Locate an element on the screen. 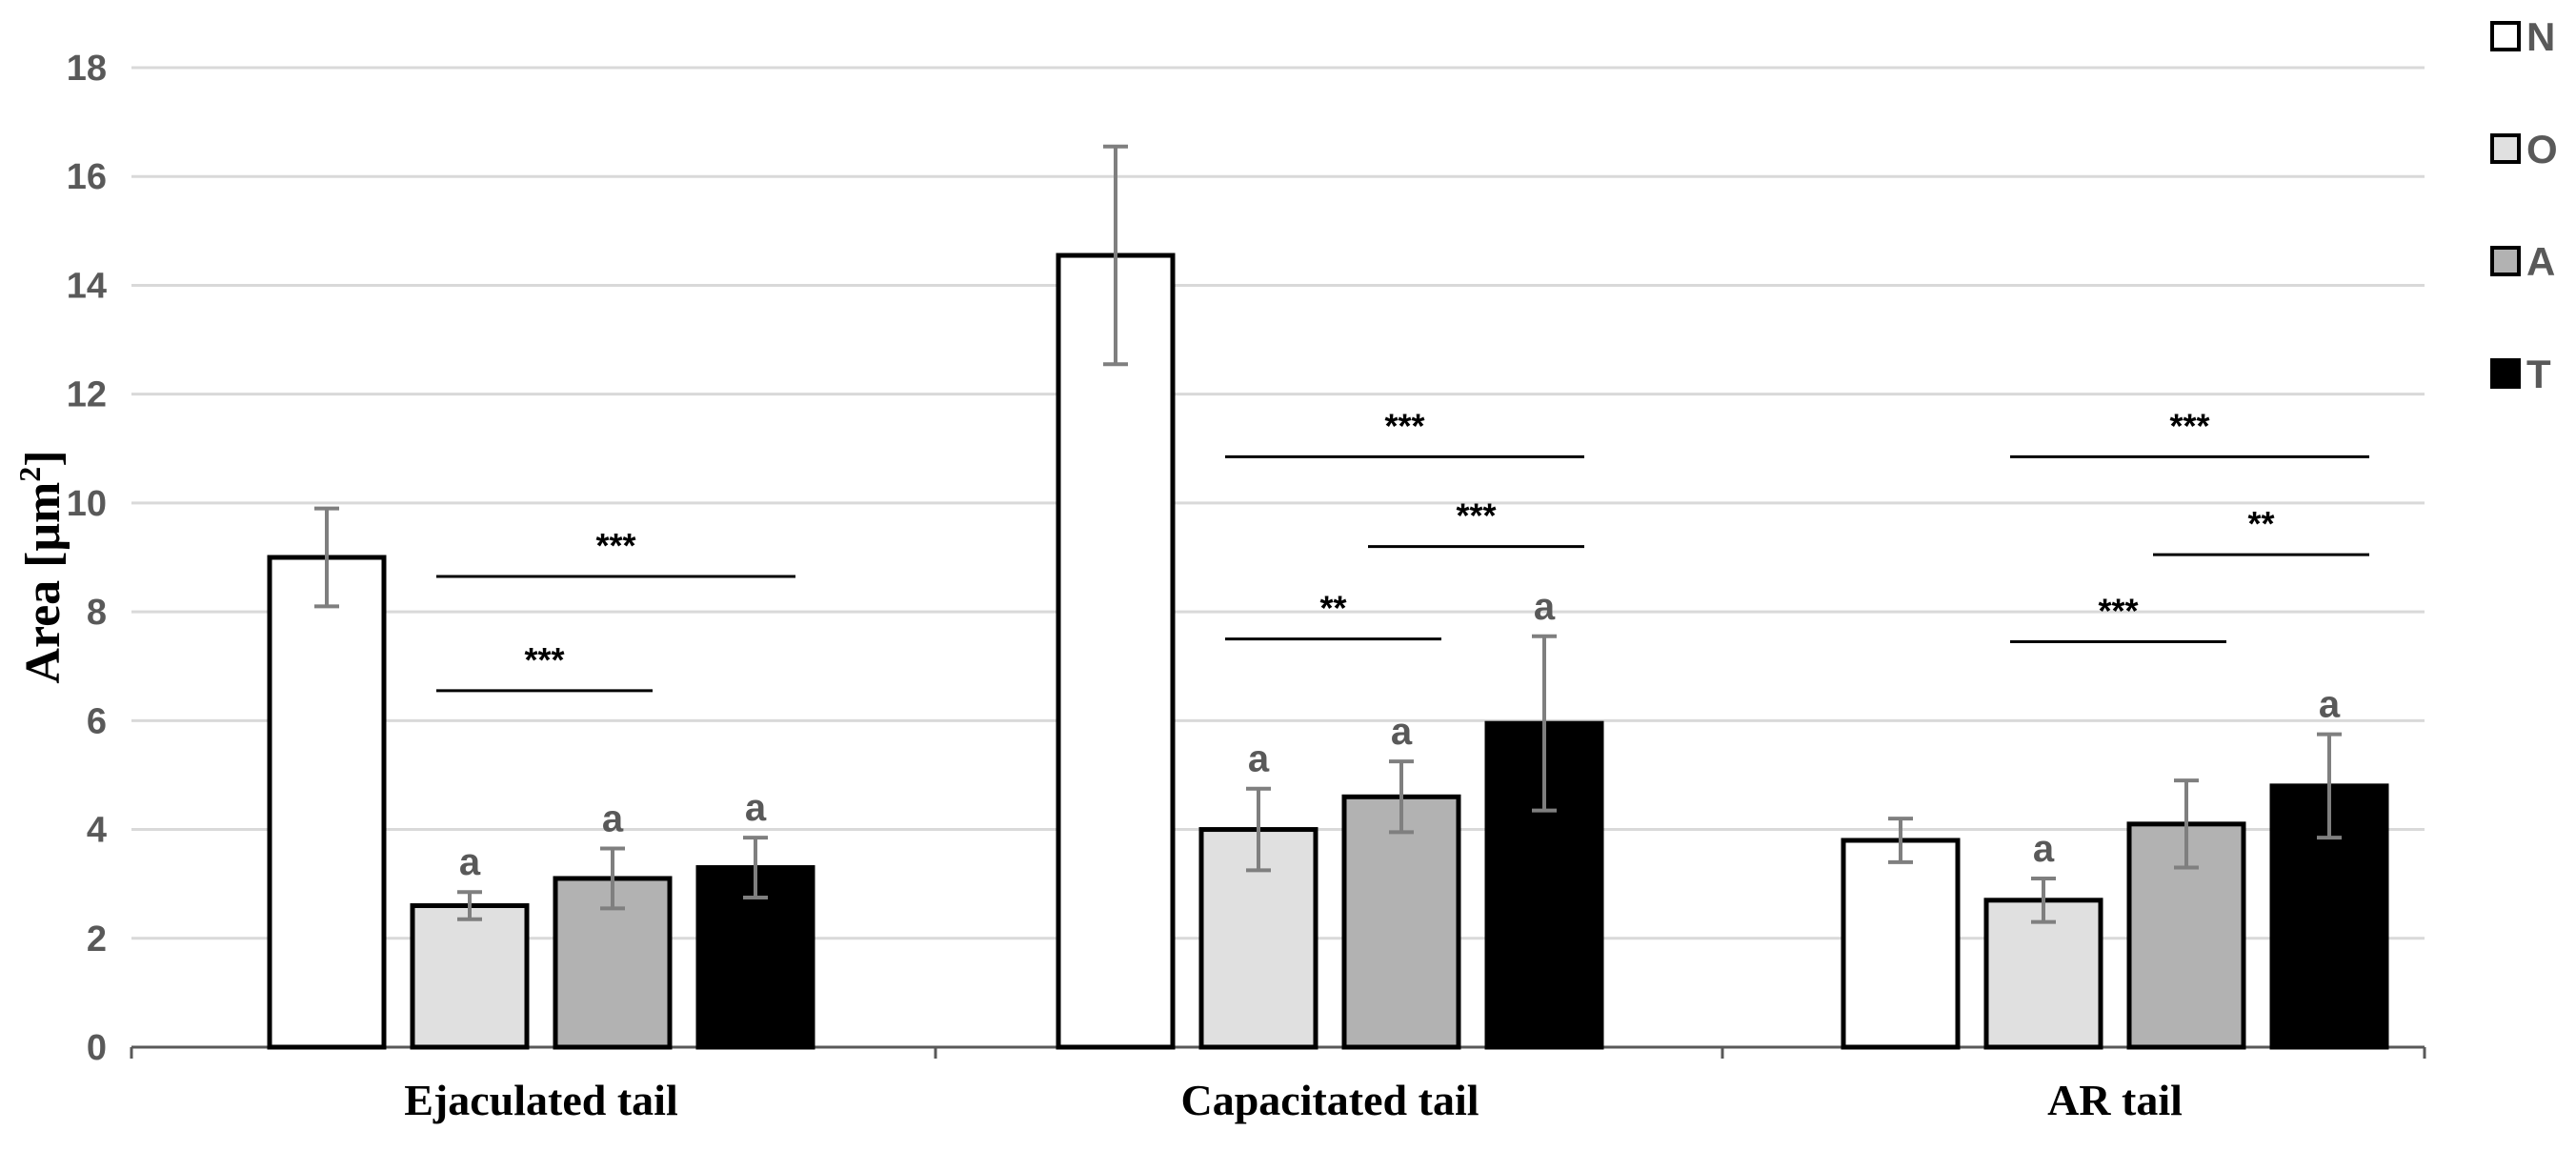  category-label: AR tail is located at coordinates (2115, 1100).